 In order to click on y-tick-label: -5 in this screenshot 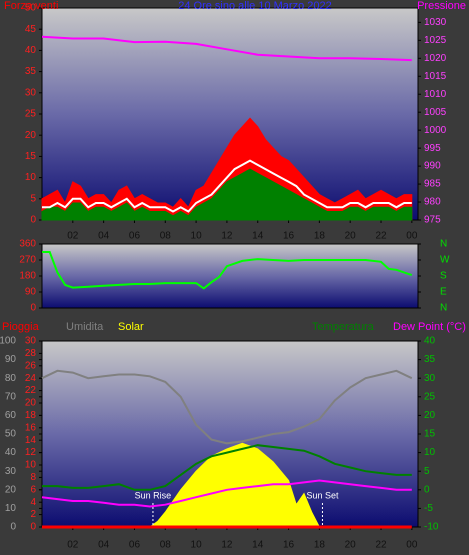, I will do `click(428, 508)`.